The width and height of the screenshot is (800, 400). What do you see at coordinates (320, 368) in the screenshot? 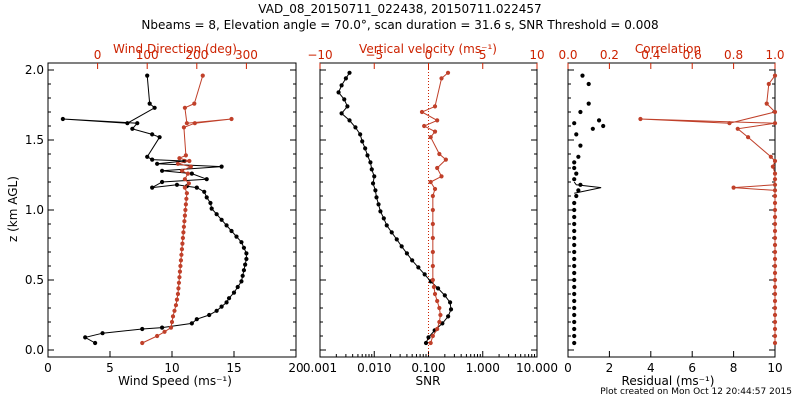
I see `vertical-bottom-tick-label: 0.001` at bounding box center [320, 368].